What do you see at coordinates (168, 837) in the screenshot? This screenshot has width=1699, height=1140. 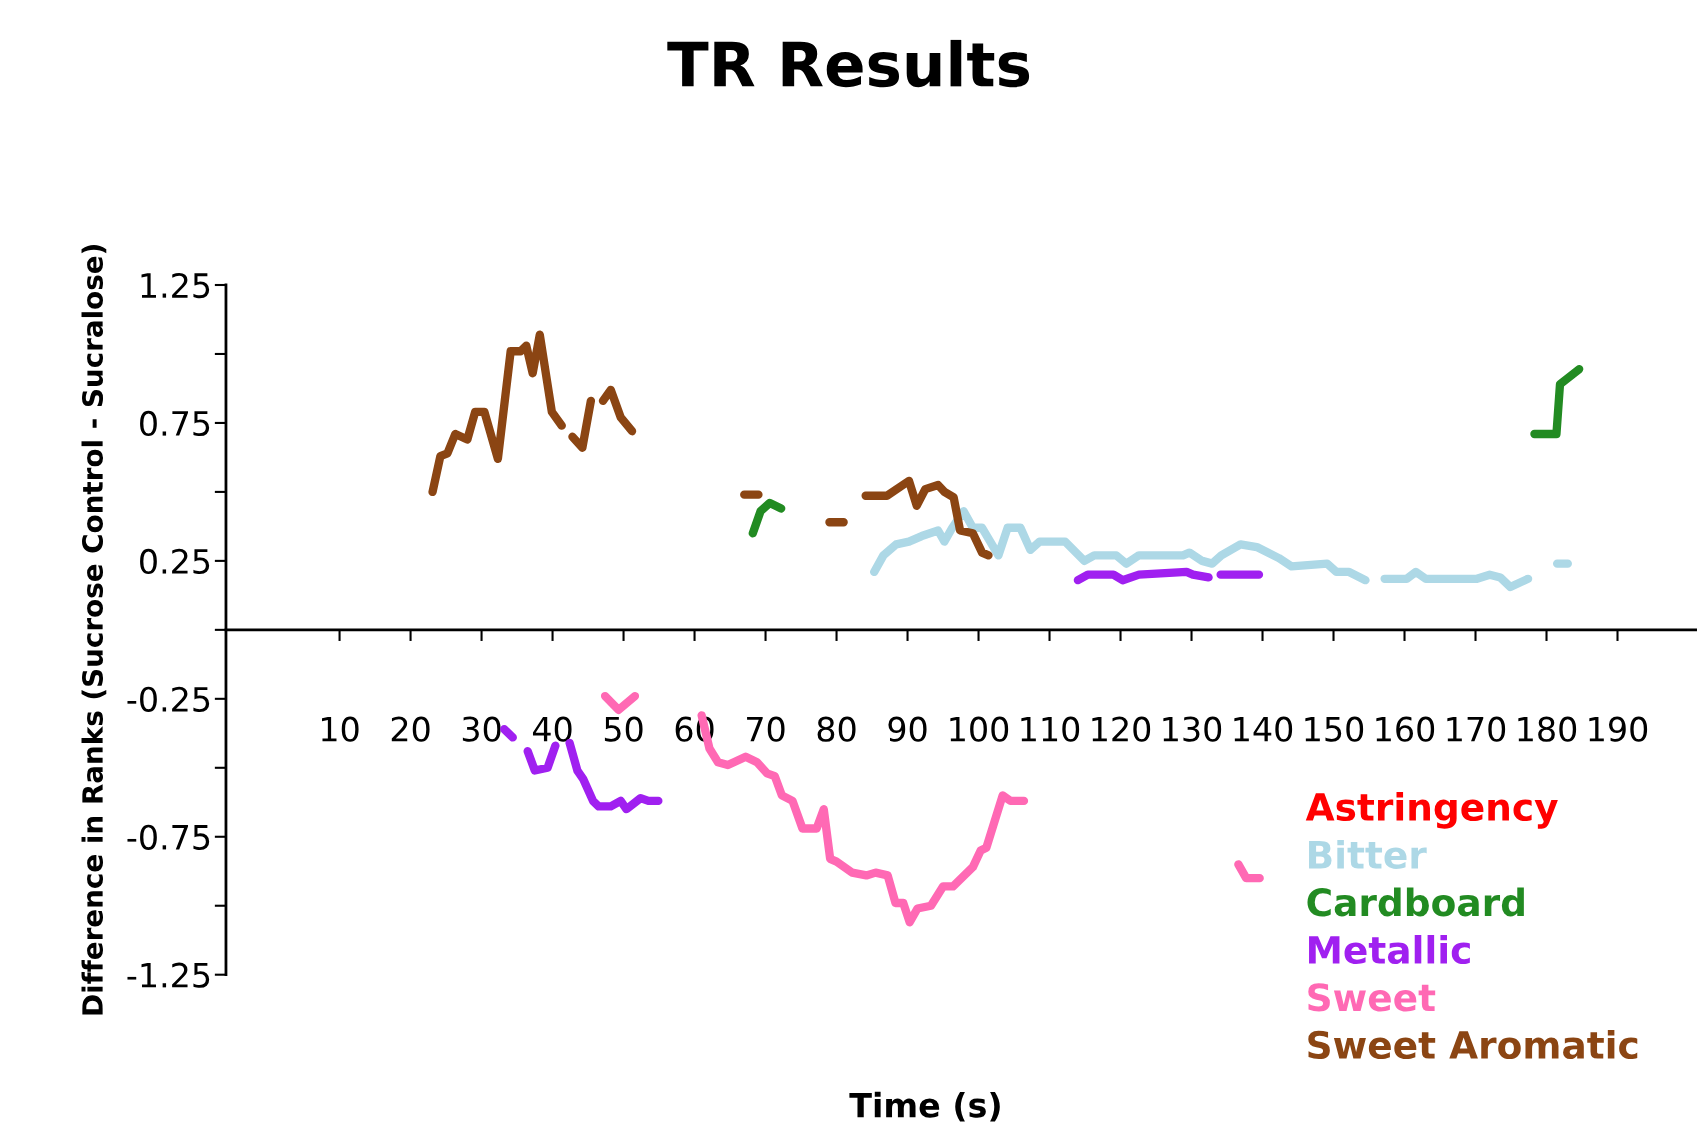 I see `y-tick-label: -0.75` at bounding box center [168, 837].